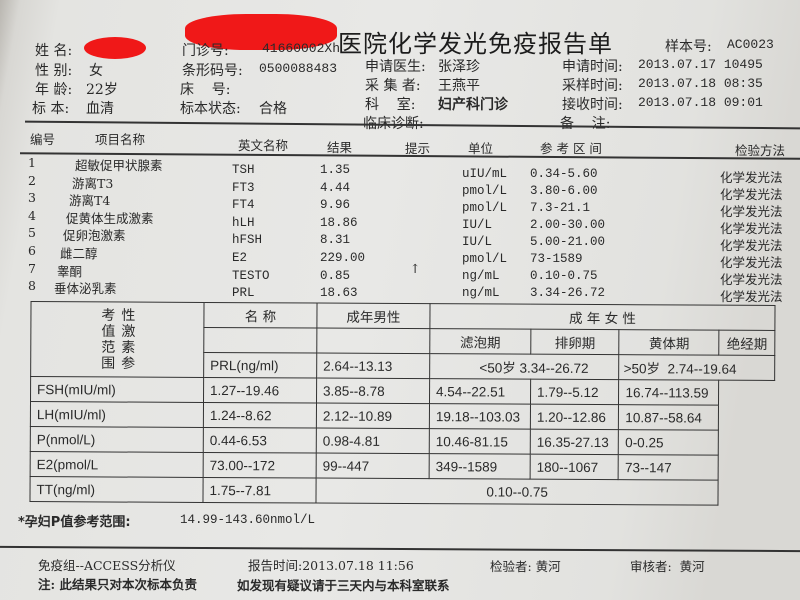 Image resolution: width=800 pixels, height=600 pixels. What do you see at coordinates (32, 268) in the screenshot?
I see `result-no: 7` at bounding box center [32, 268].